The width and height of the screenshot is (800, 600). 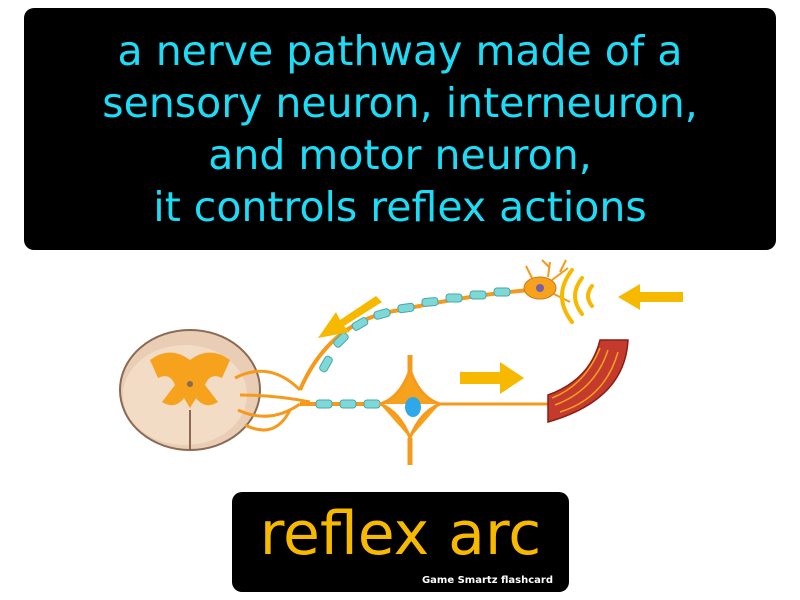 I want to click on definition-line-1: a nerve pathway made of a, so click(x=400, y=51).